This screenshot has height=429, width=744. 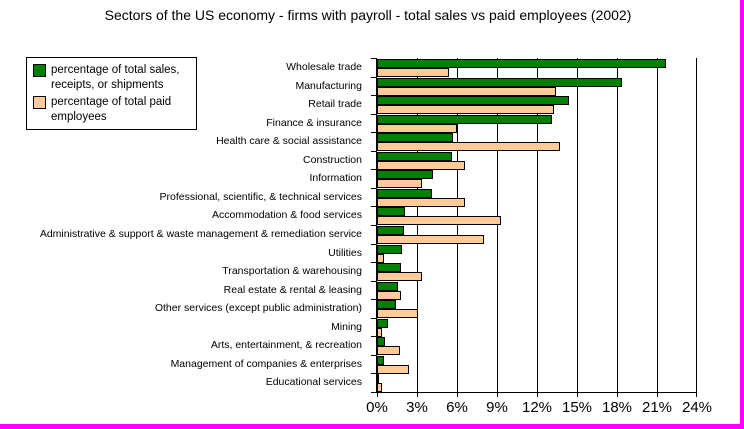 What do you see at coordinates (324, 67) in the screenshot?
I see `category-label: Wholesale trade` at bounding box center [324, 67].